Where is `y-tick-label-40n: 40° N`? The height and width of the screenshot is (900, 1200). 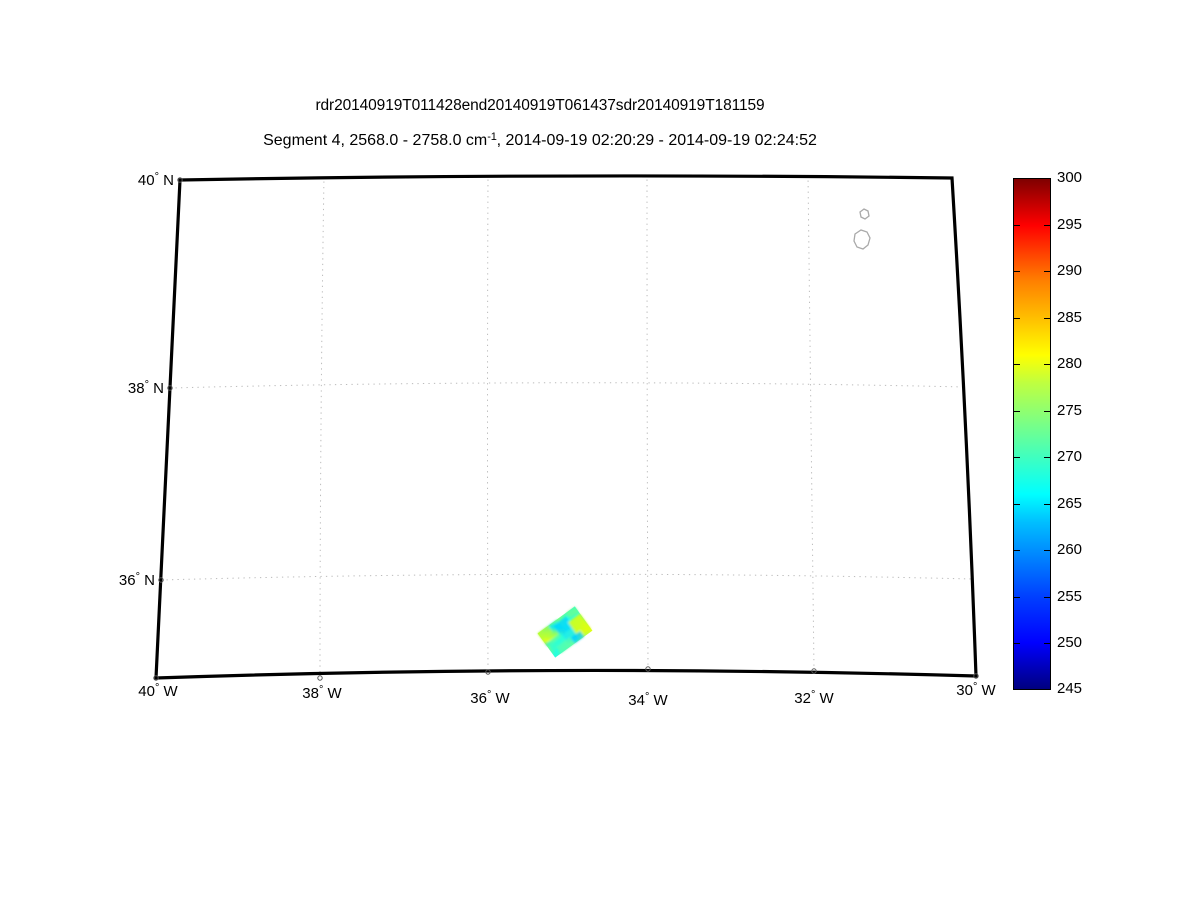 y-tick-label-40n: 40° N is located at coordinates (118, 180).